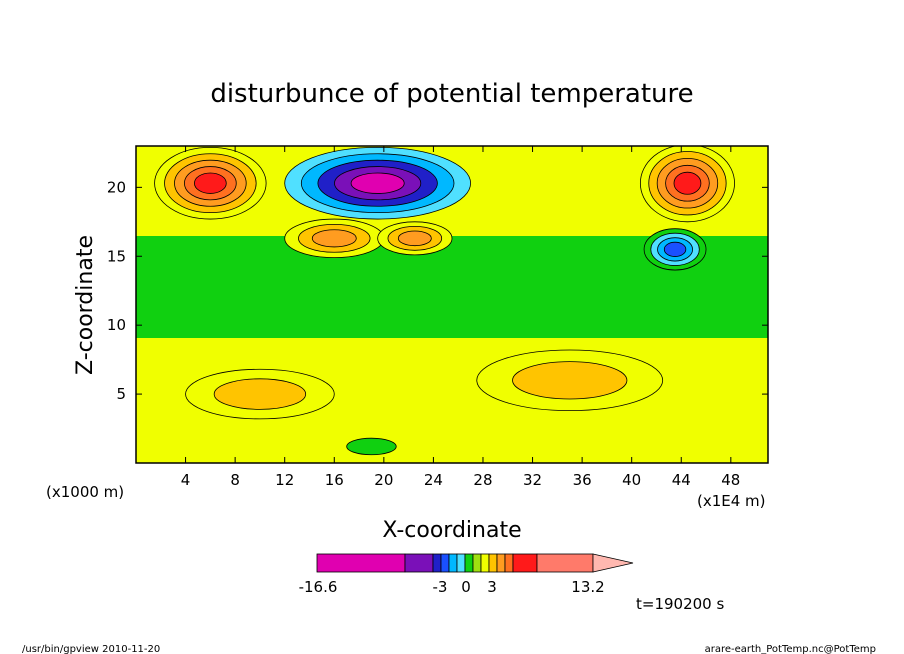 The height and width of the screenshot is (654, 904). I want to click on colorbar-label-3: 3, so click(492, 587).